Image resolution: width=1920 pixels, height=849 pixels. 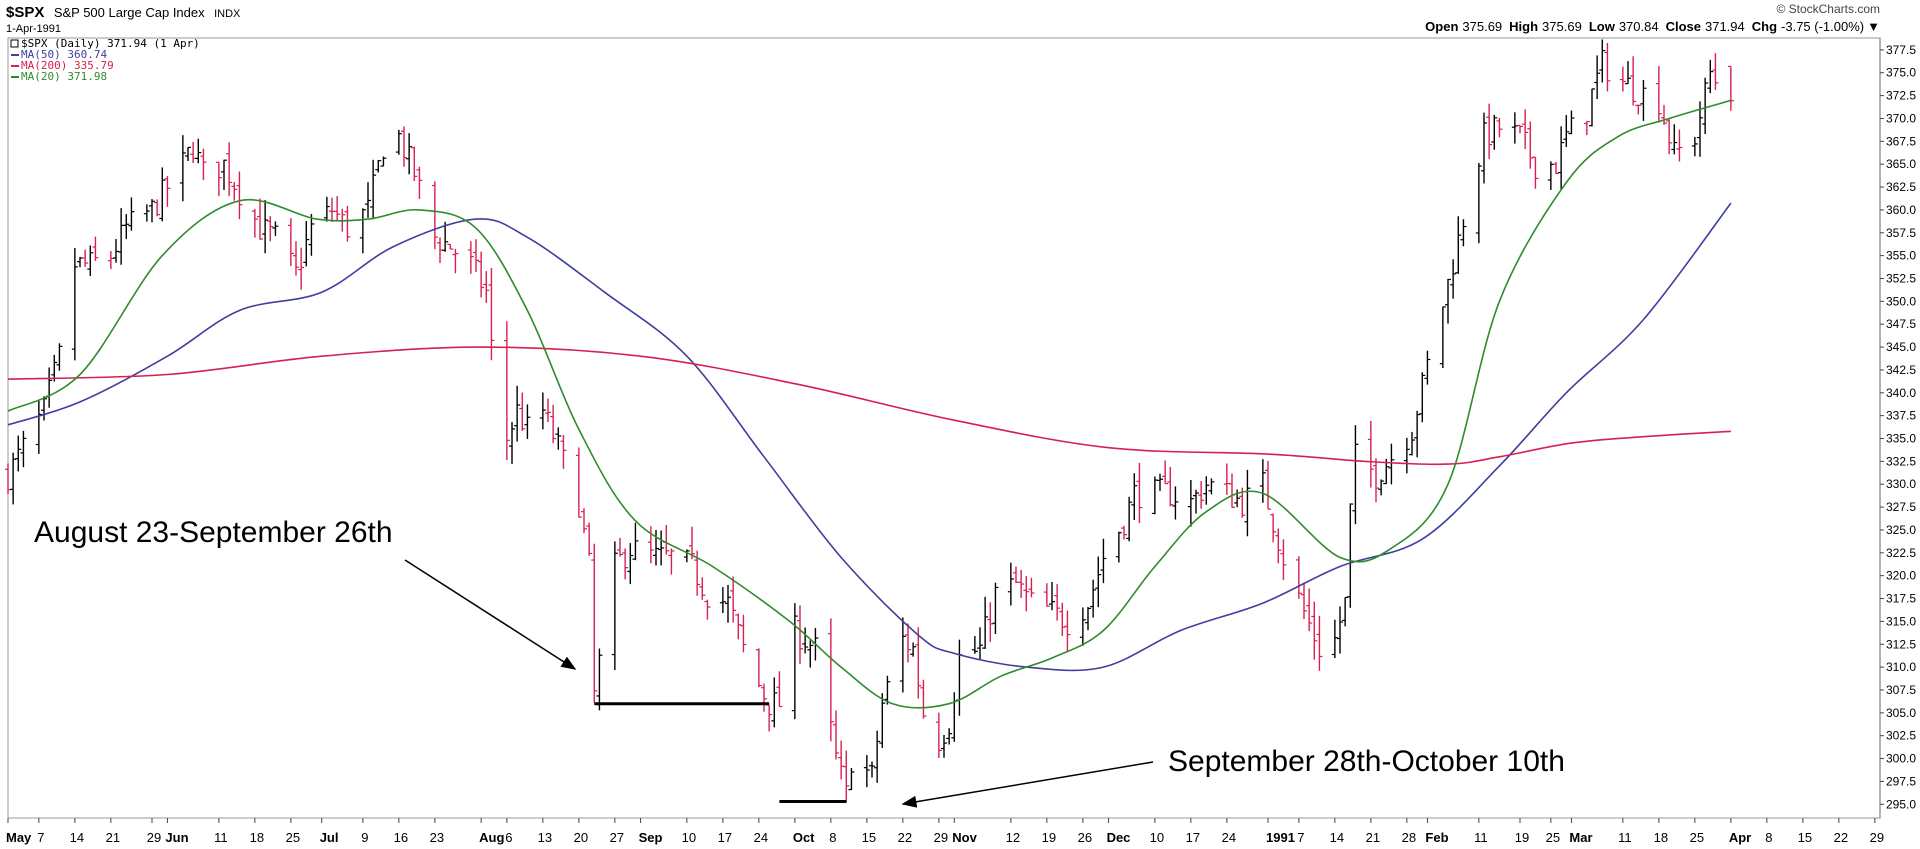 What do you see at coordinates (869, 837) in the screenshot?
I see `x-tick-label: 15` at bounding box center [869, 837].